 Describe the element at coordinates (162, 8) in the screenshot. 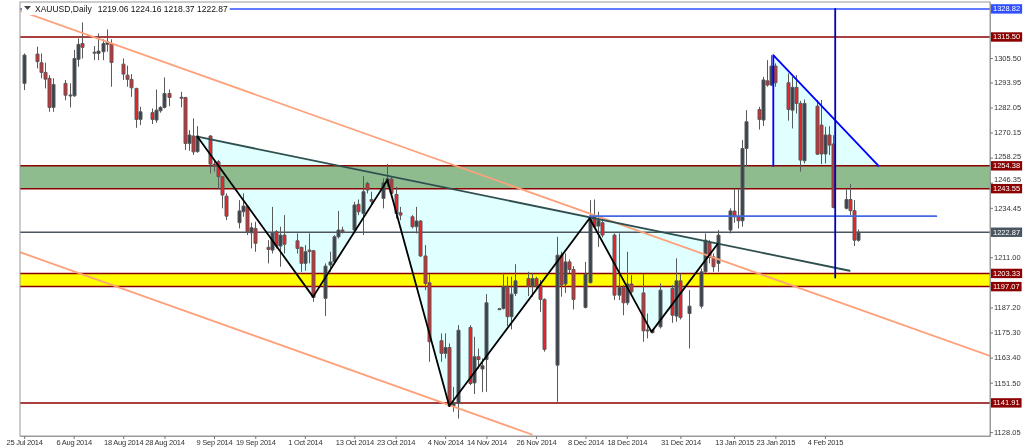

I see `chart-subtitle: 1219.06 1224.16 1218.37 1222.87` at that location.